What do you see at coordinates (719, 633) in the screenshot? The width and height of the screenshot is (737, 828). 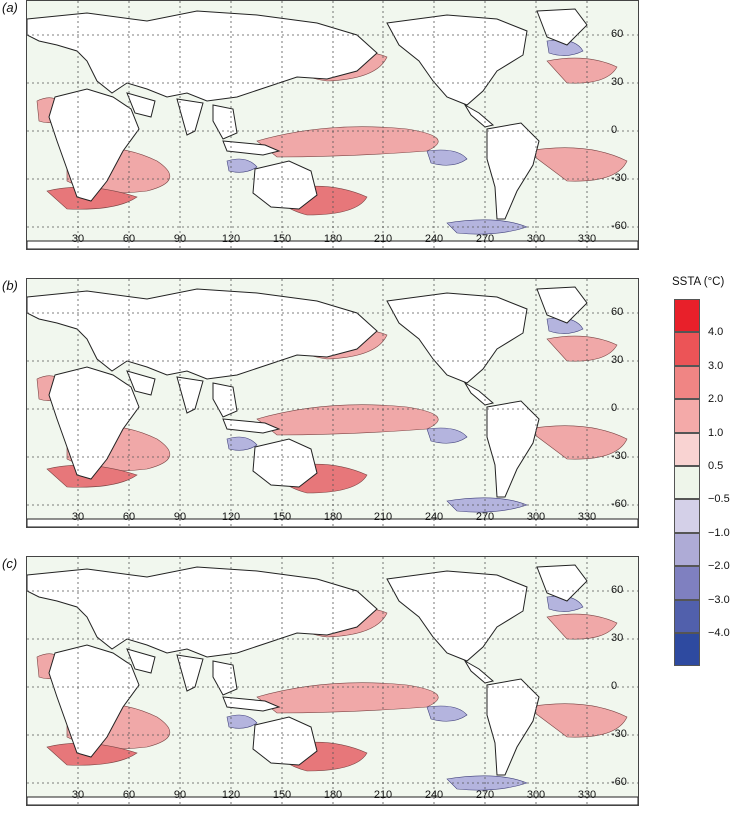 I see `legend-tick-label: −4.0` at bounding box center [719, 633].